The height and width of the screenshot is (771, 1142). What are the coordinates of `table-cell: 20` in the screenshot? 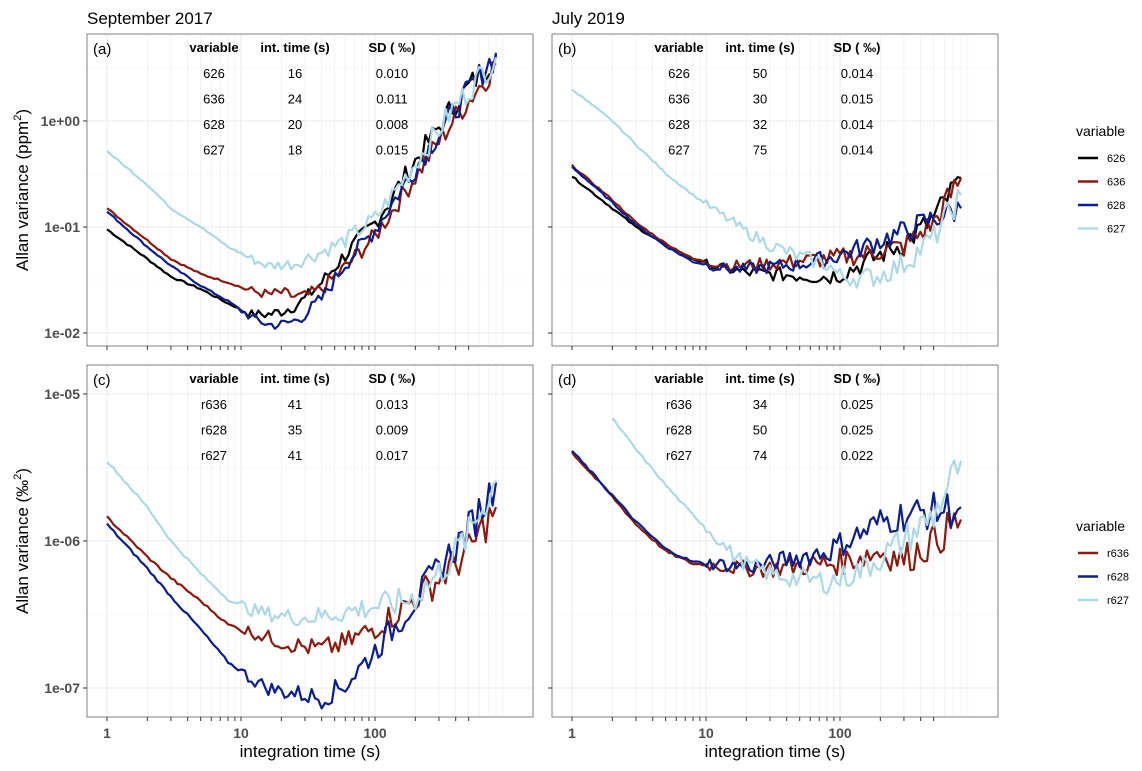 It's located at (295, 124).